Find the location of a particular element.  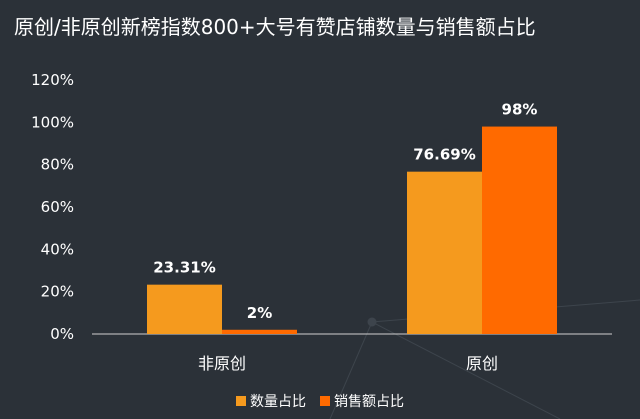

chart-title: 原创/非原创新榜指数800+大号有赞店铺数量与销售额占比 is located at coordinates (275, 27).